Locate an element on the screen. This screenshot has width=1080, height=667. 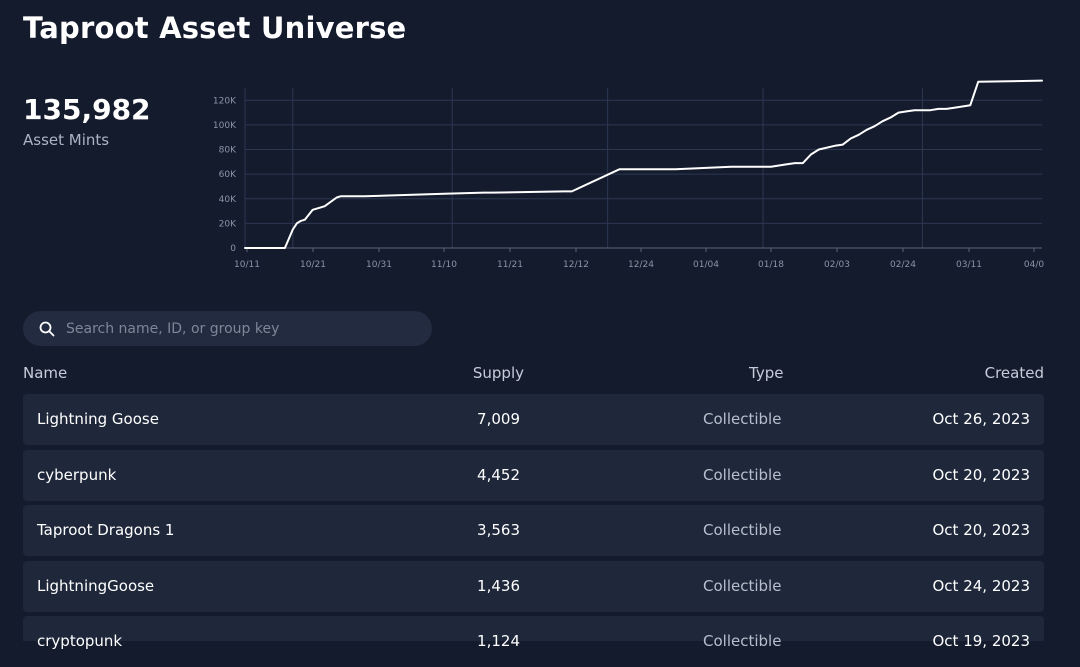
chart-y-tick-label: 100K is located at coordinates (225, 126).